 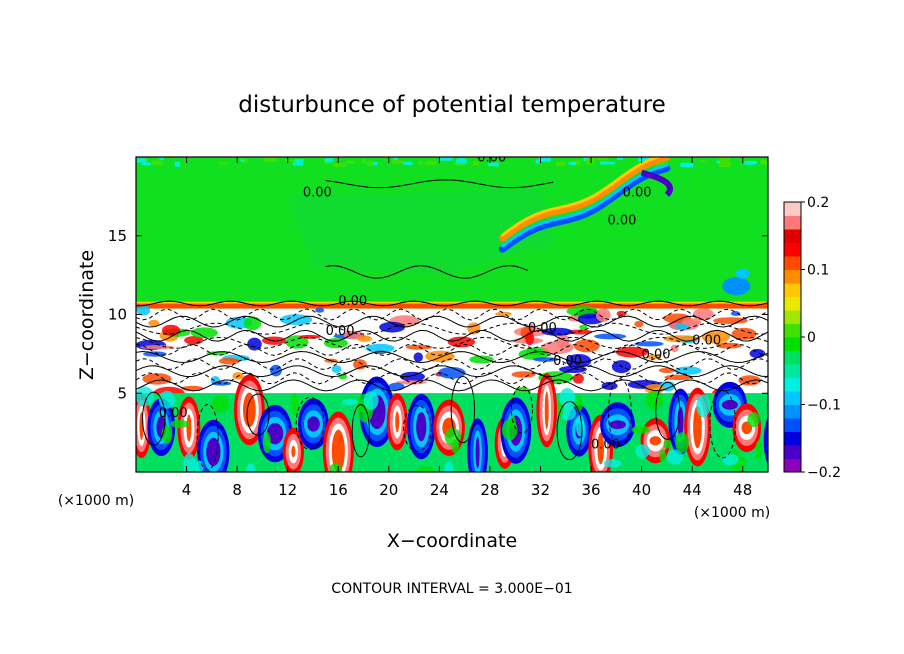 What do you see at coordinates (388, 490) in the screenshot?
I see `x-tick-label: 20` at bounding box center [388, 490].